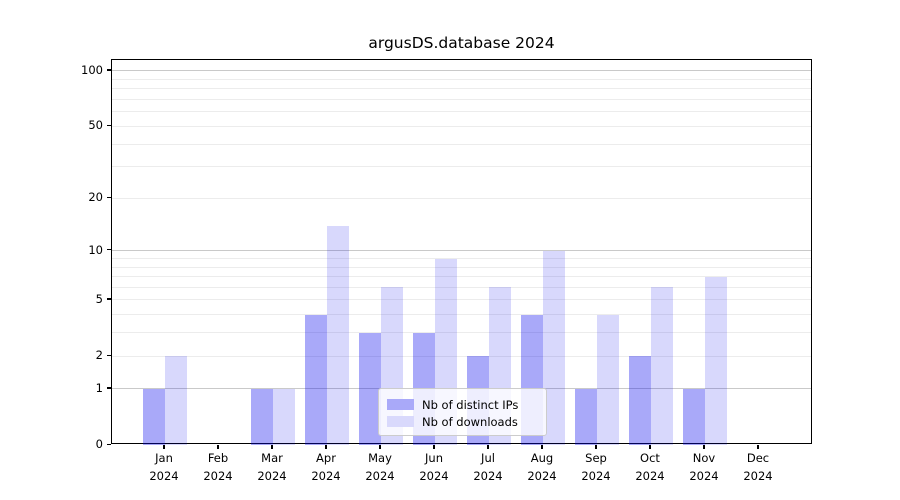  What do you see at coordinates (470, 404) in the screenshot?
I see `legend-label-distinct-ips: Nb of distinct IPs` at bounding box center [470, 404].